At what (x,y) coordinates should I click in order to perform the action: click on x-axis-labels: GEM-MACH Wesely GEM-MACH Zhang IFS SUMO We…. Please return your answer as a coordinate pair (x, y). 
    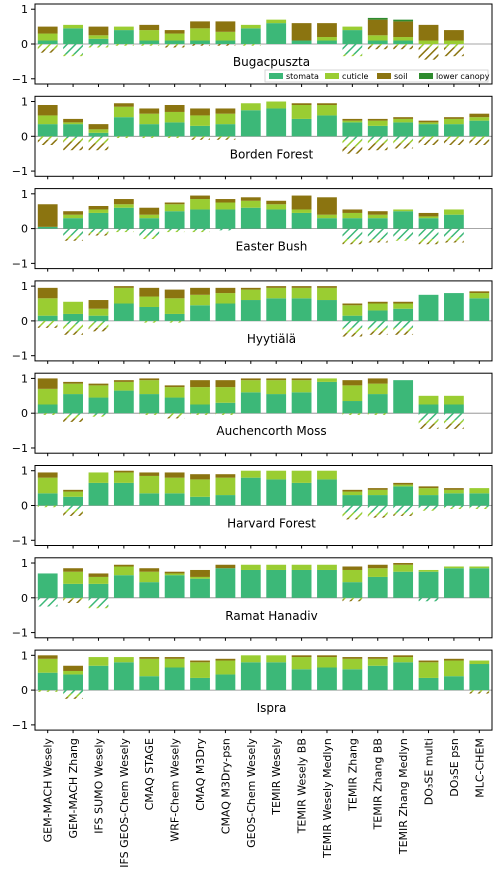
    Looking at the image, I should click on (264, 803).